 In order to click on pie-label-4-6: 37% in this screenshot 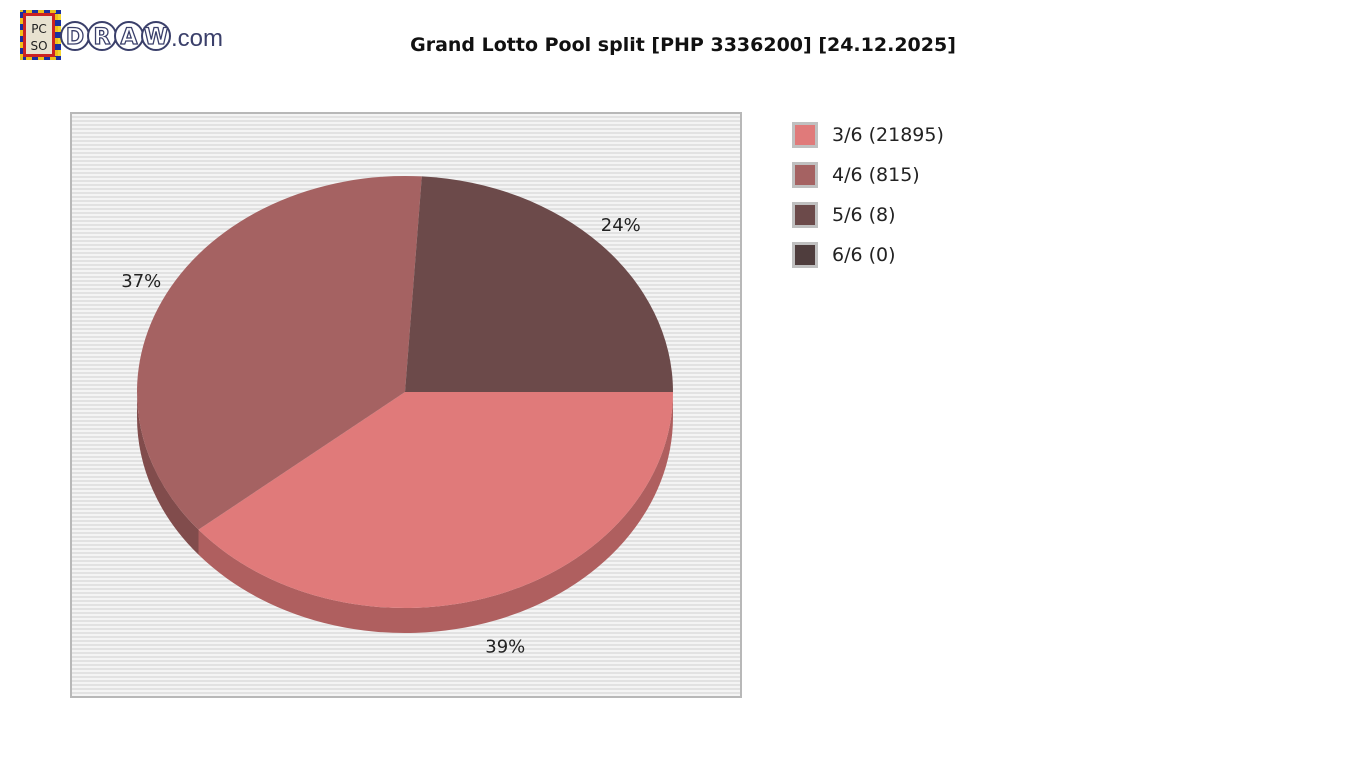, I will do `click(141, 281)`.